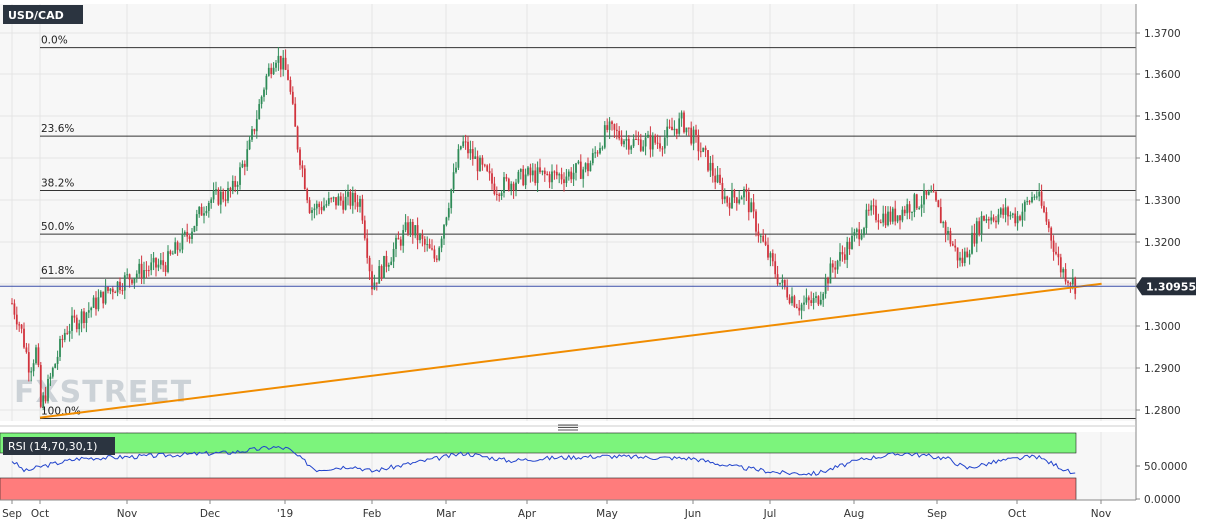 The height and width of the screenshot is (530, 1207). I want to click on x-tick-label-7: Apr, so click(527, 514).